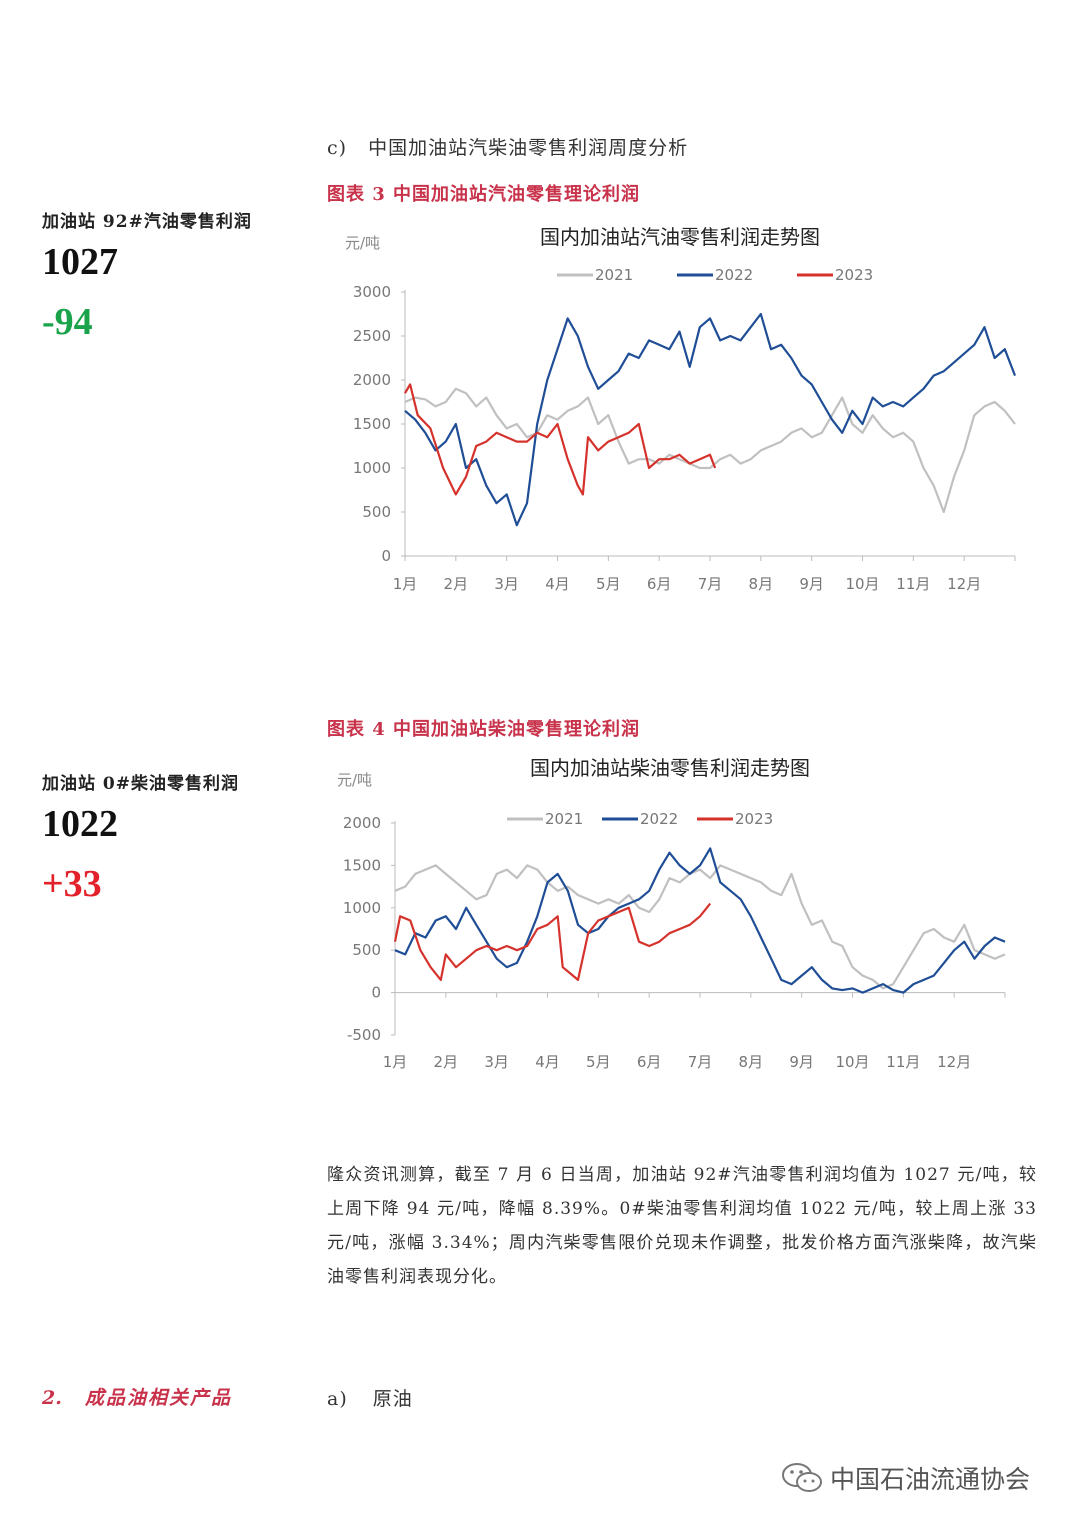  I want to click on section-2a-heading: a) 原油, so click(370, 1397).